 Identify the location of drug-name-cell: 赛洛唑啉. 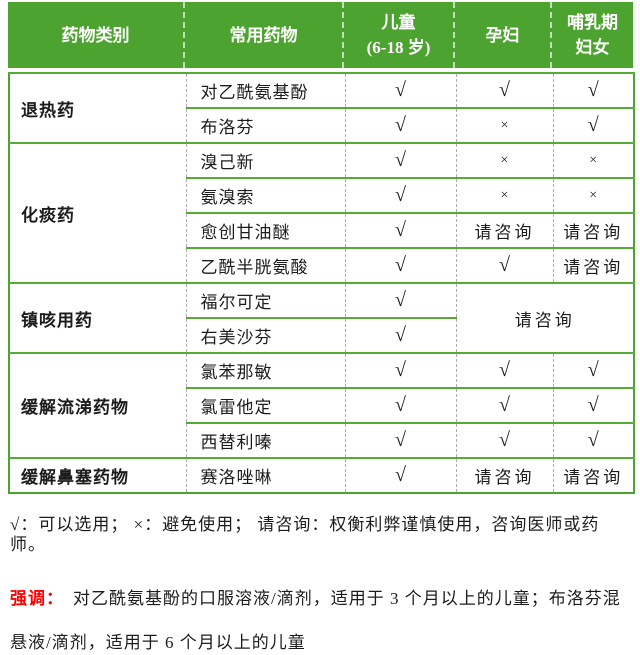
(265, 475).